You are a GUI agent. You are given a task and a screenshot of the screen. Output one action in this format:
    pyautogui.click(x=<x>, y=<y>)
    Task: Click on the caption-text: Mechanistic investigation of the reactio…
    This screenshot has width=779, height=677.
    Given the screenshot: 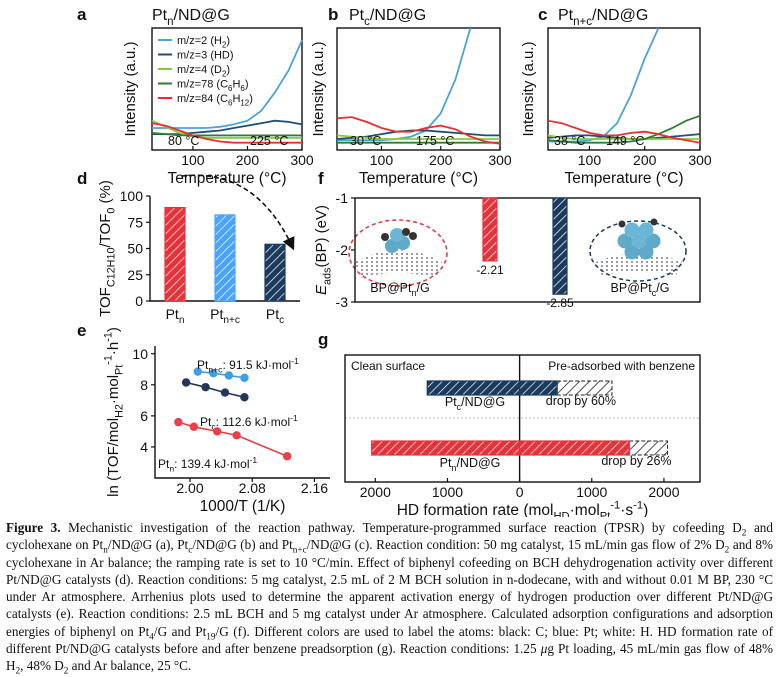 What is the action you would take?
    pyautogui.click(x=401, y=527)
    